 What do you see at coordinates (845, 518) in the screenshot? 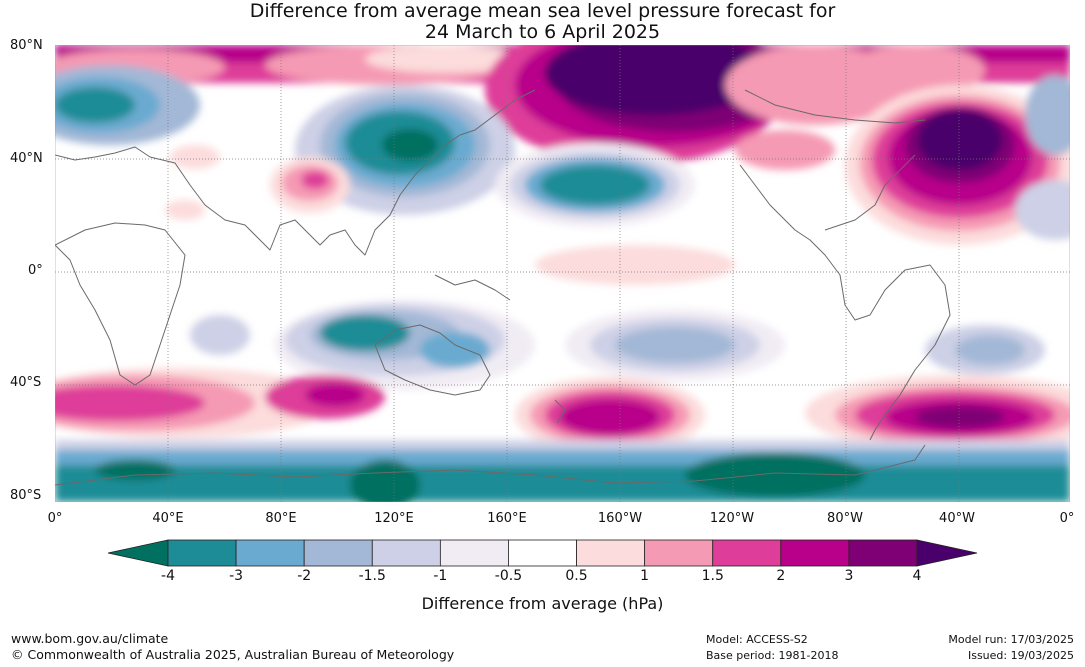
I see `lon-label-80w: 80°W` at bounding box center [845, 518].